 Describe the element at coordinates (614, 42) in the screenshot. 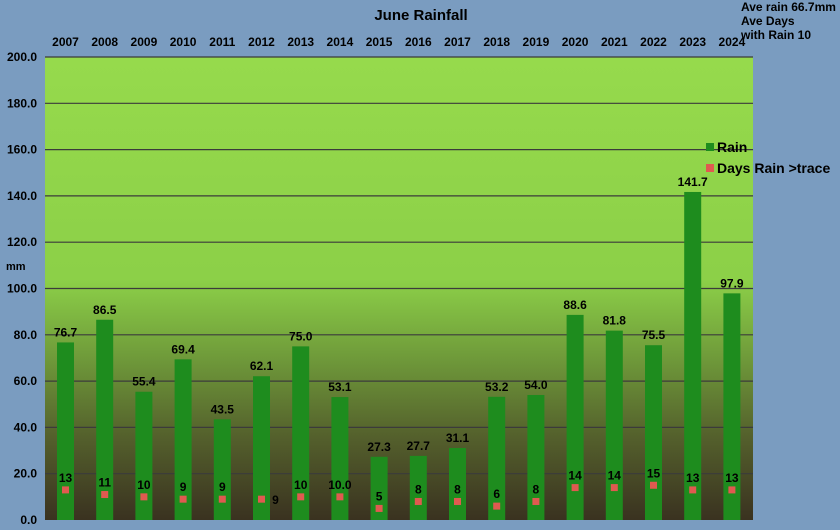

I see `x-tick-label: 2021` at that location.